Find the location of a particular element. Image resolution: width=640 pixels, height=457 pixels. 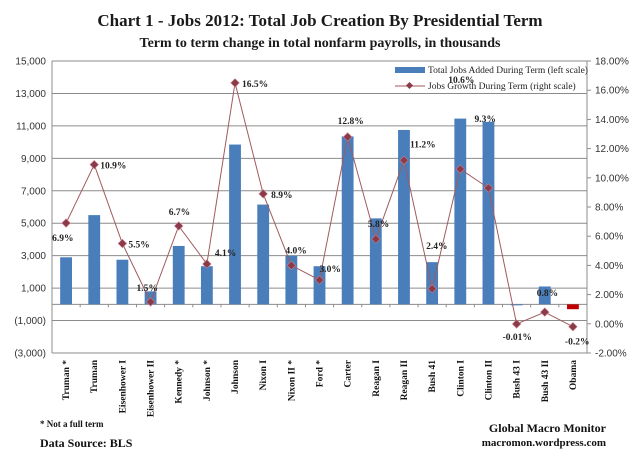

right-tick-label: 2.00% is located at coordinates (609, 295).